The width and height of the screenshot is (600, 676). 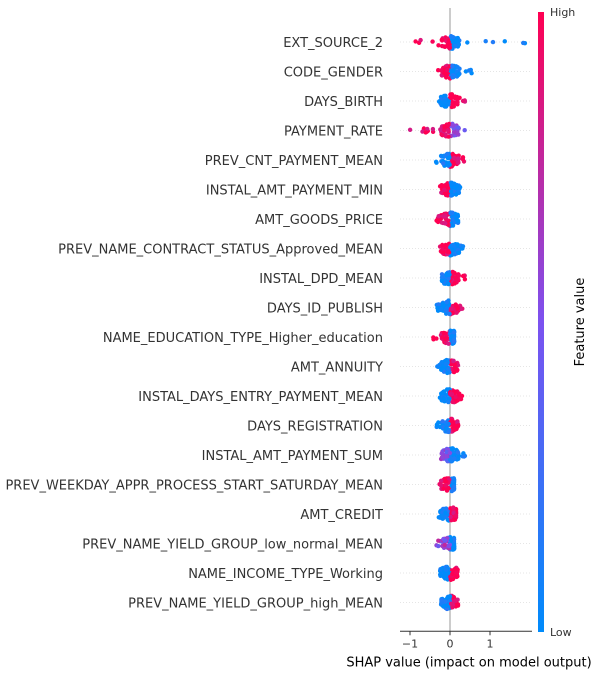 What do you see at coordinates (580, 322) in the screenshot?
I see `colorbar-title: Feature value` at bounding box center [580, 322].